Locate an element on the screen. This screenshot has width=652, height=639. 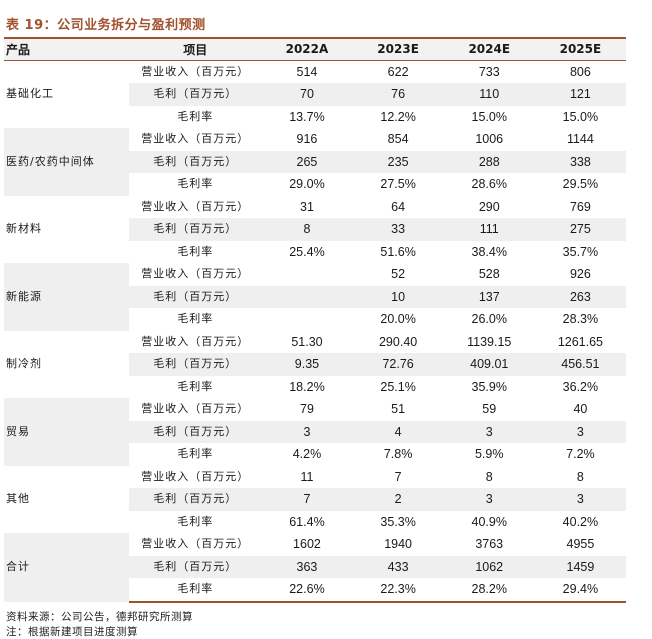
value-cell: 22.6% is located at coordinates (307, 590).